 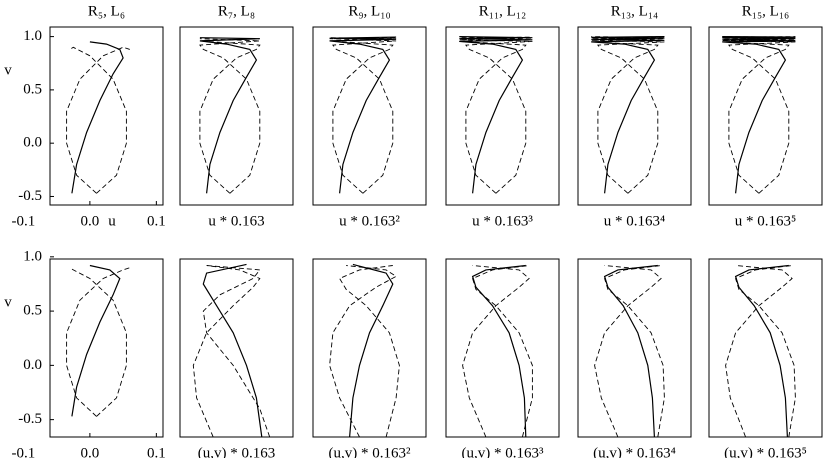 I want to click on x-axis-label: (u,v) * 0.163, so click(x=237, y=451).